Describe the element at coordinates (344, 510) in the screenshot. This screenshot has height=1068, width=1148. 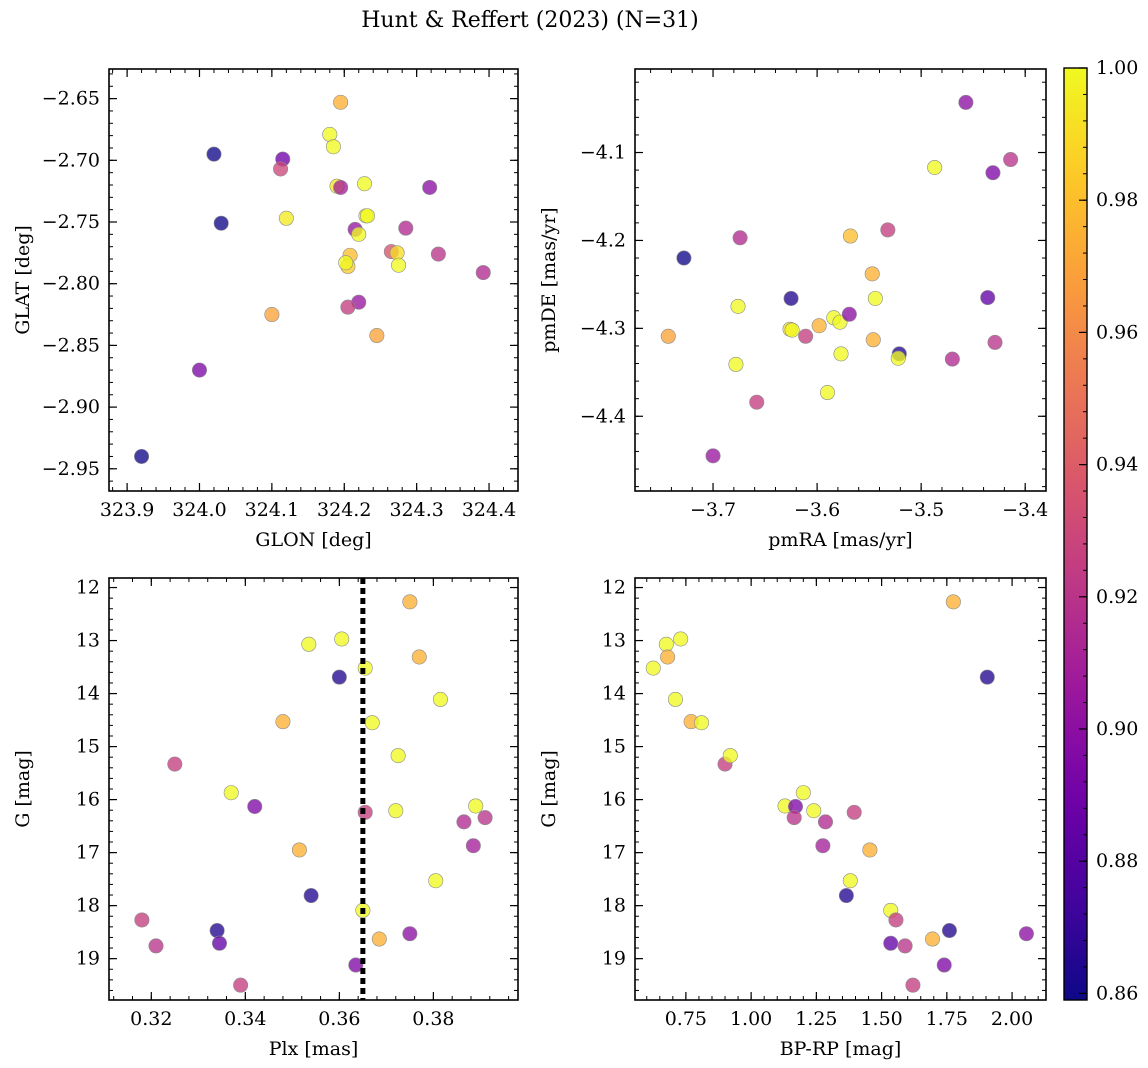
I see `x-tick-label: 324.2` at that location.